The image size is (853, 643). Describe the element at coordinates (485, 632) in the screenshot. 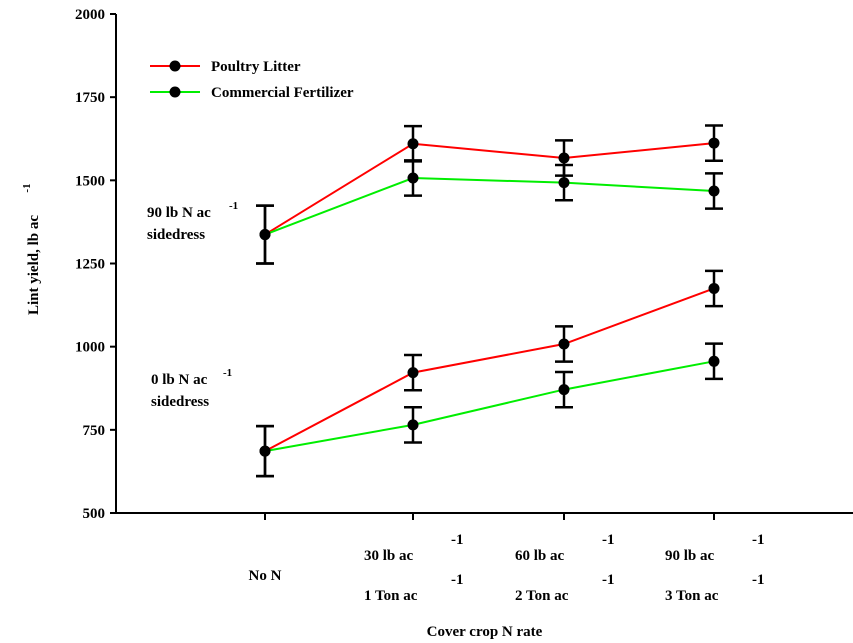

I see `x-axis-title: Cover crop N rate` at that location.